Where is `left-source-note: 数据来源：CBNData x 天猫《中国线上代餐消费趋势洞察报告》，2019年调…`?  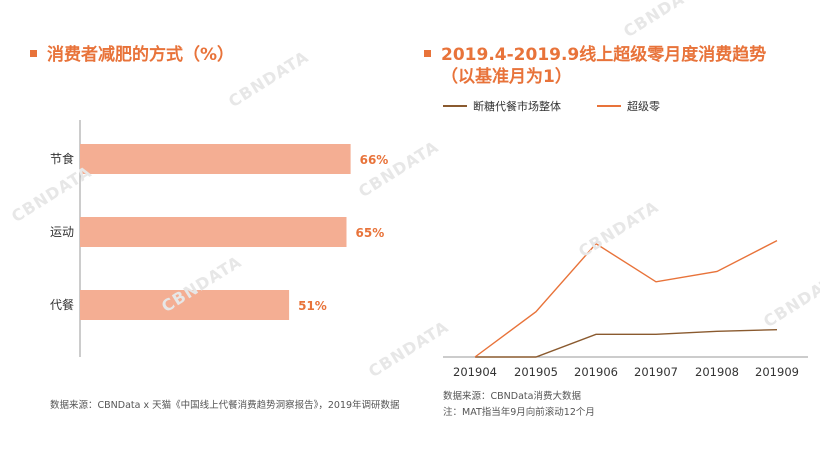
left-source-note: 数据来源：CBNData x 天猫《中国线上代餐消费趋势洞察报告》，2019年调… is located at coordinates (225, 405).